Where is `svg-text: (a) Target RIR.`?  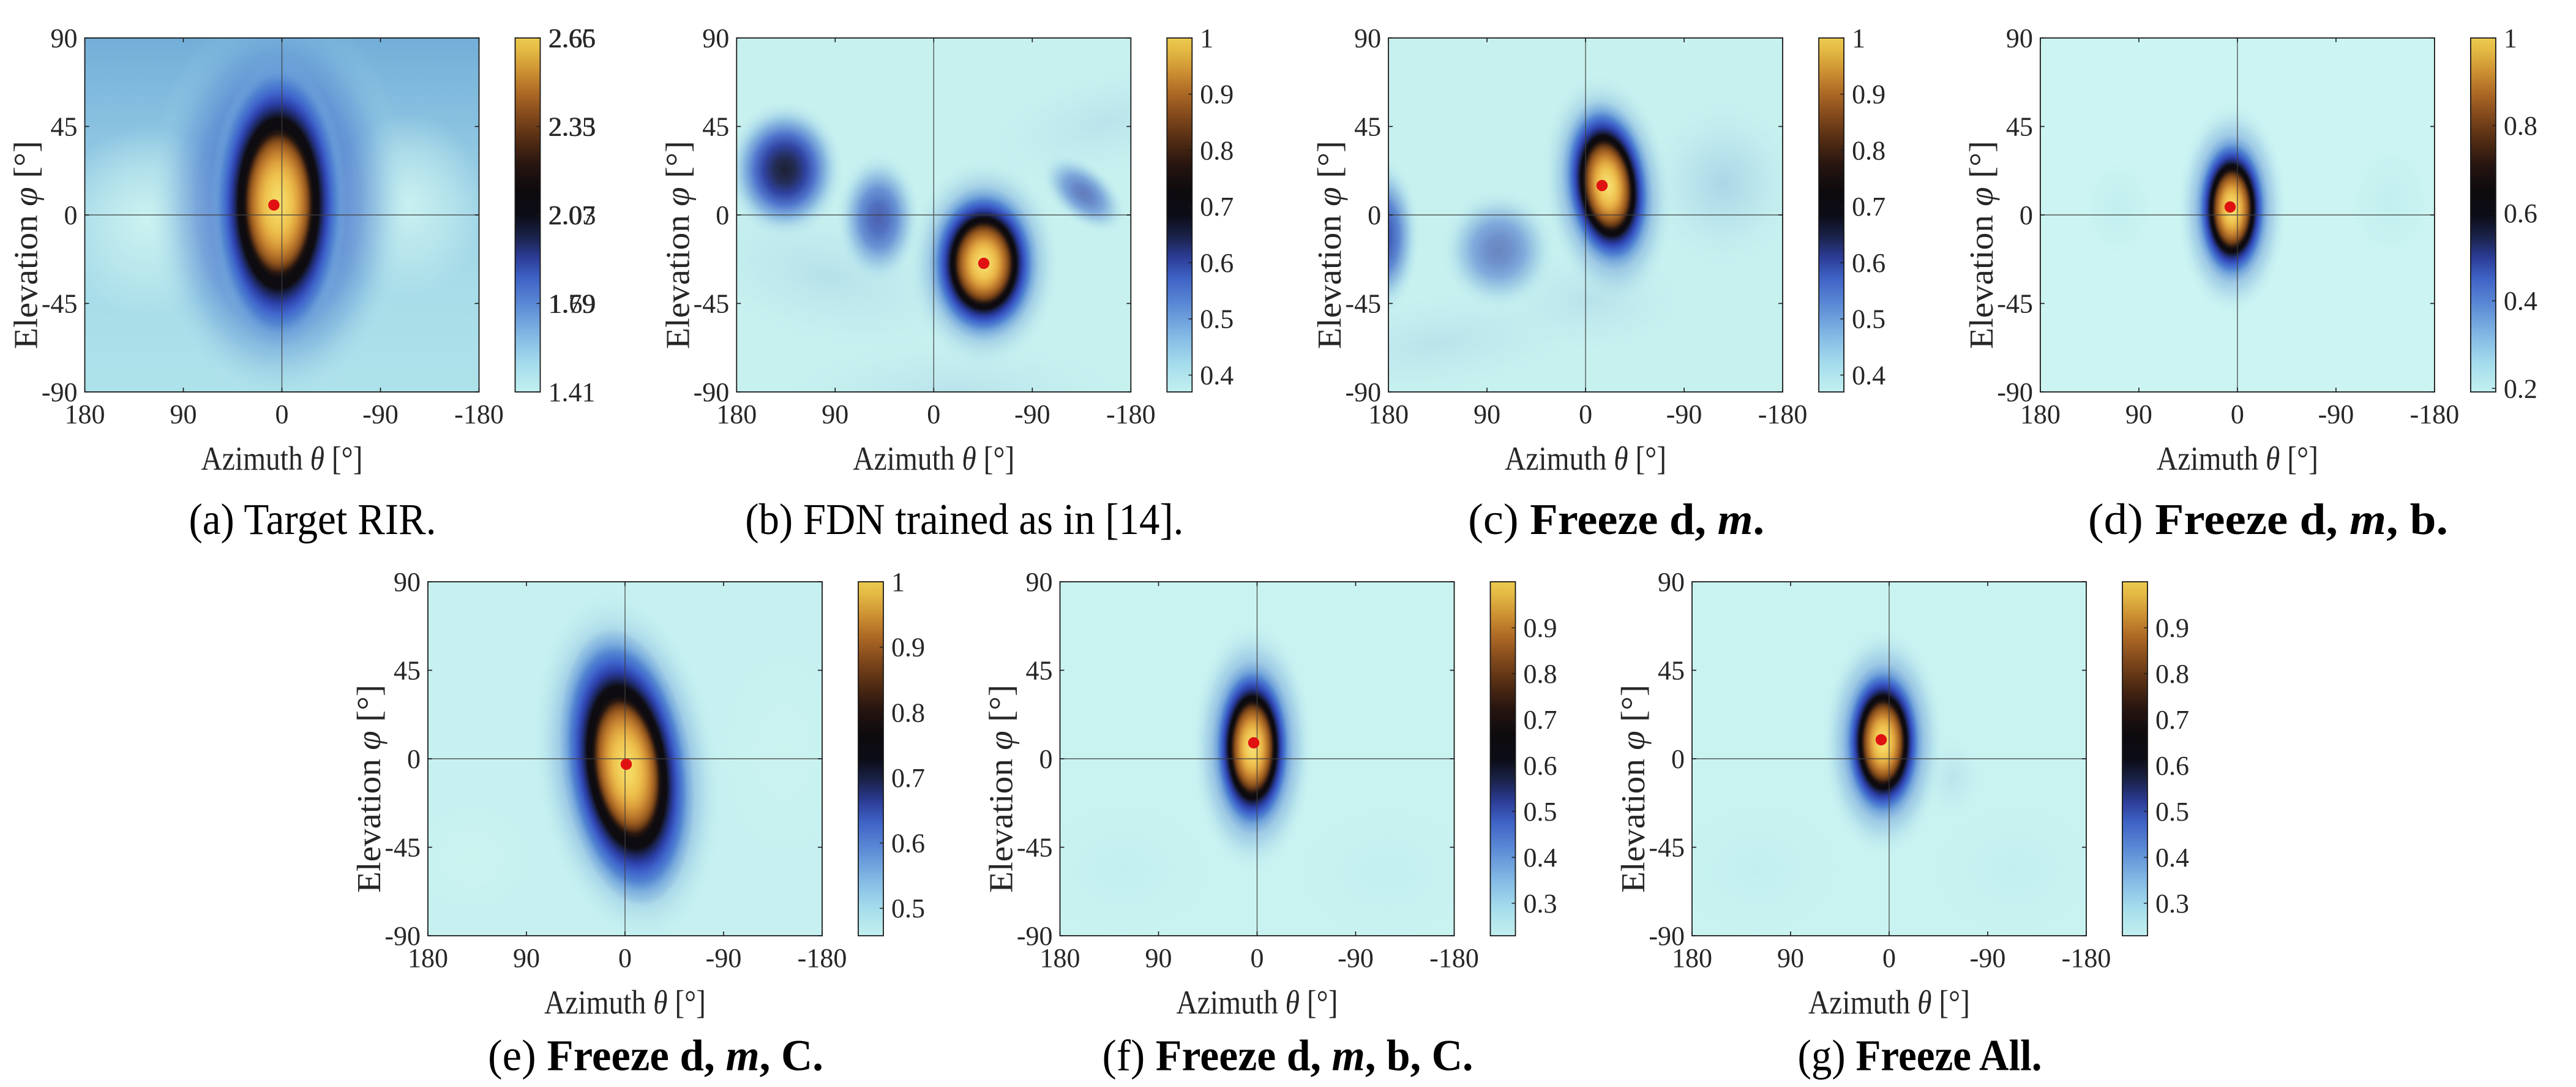 svg-text: (a) Target RIR. is located at coordinates (312, 519).